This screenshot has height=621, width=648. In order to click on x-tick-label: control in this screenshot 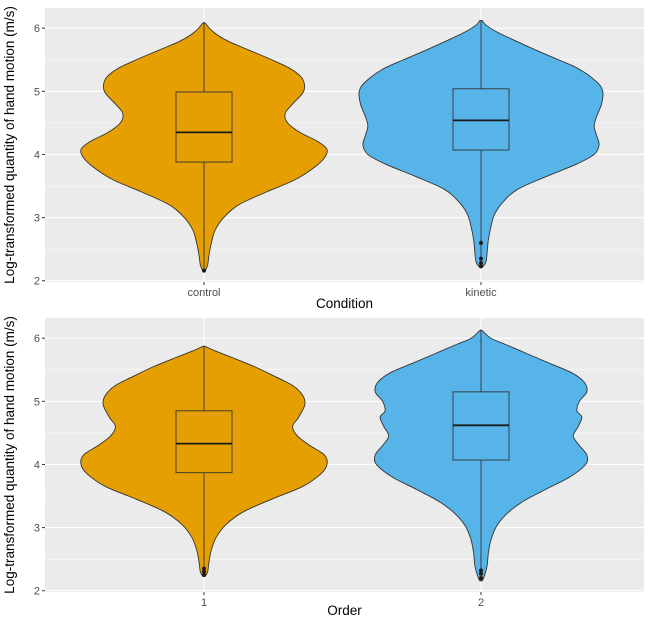, I will do `click(203, 293)`.